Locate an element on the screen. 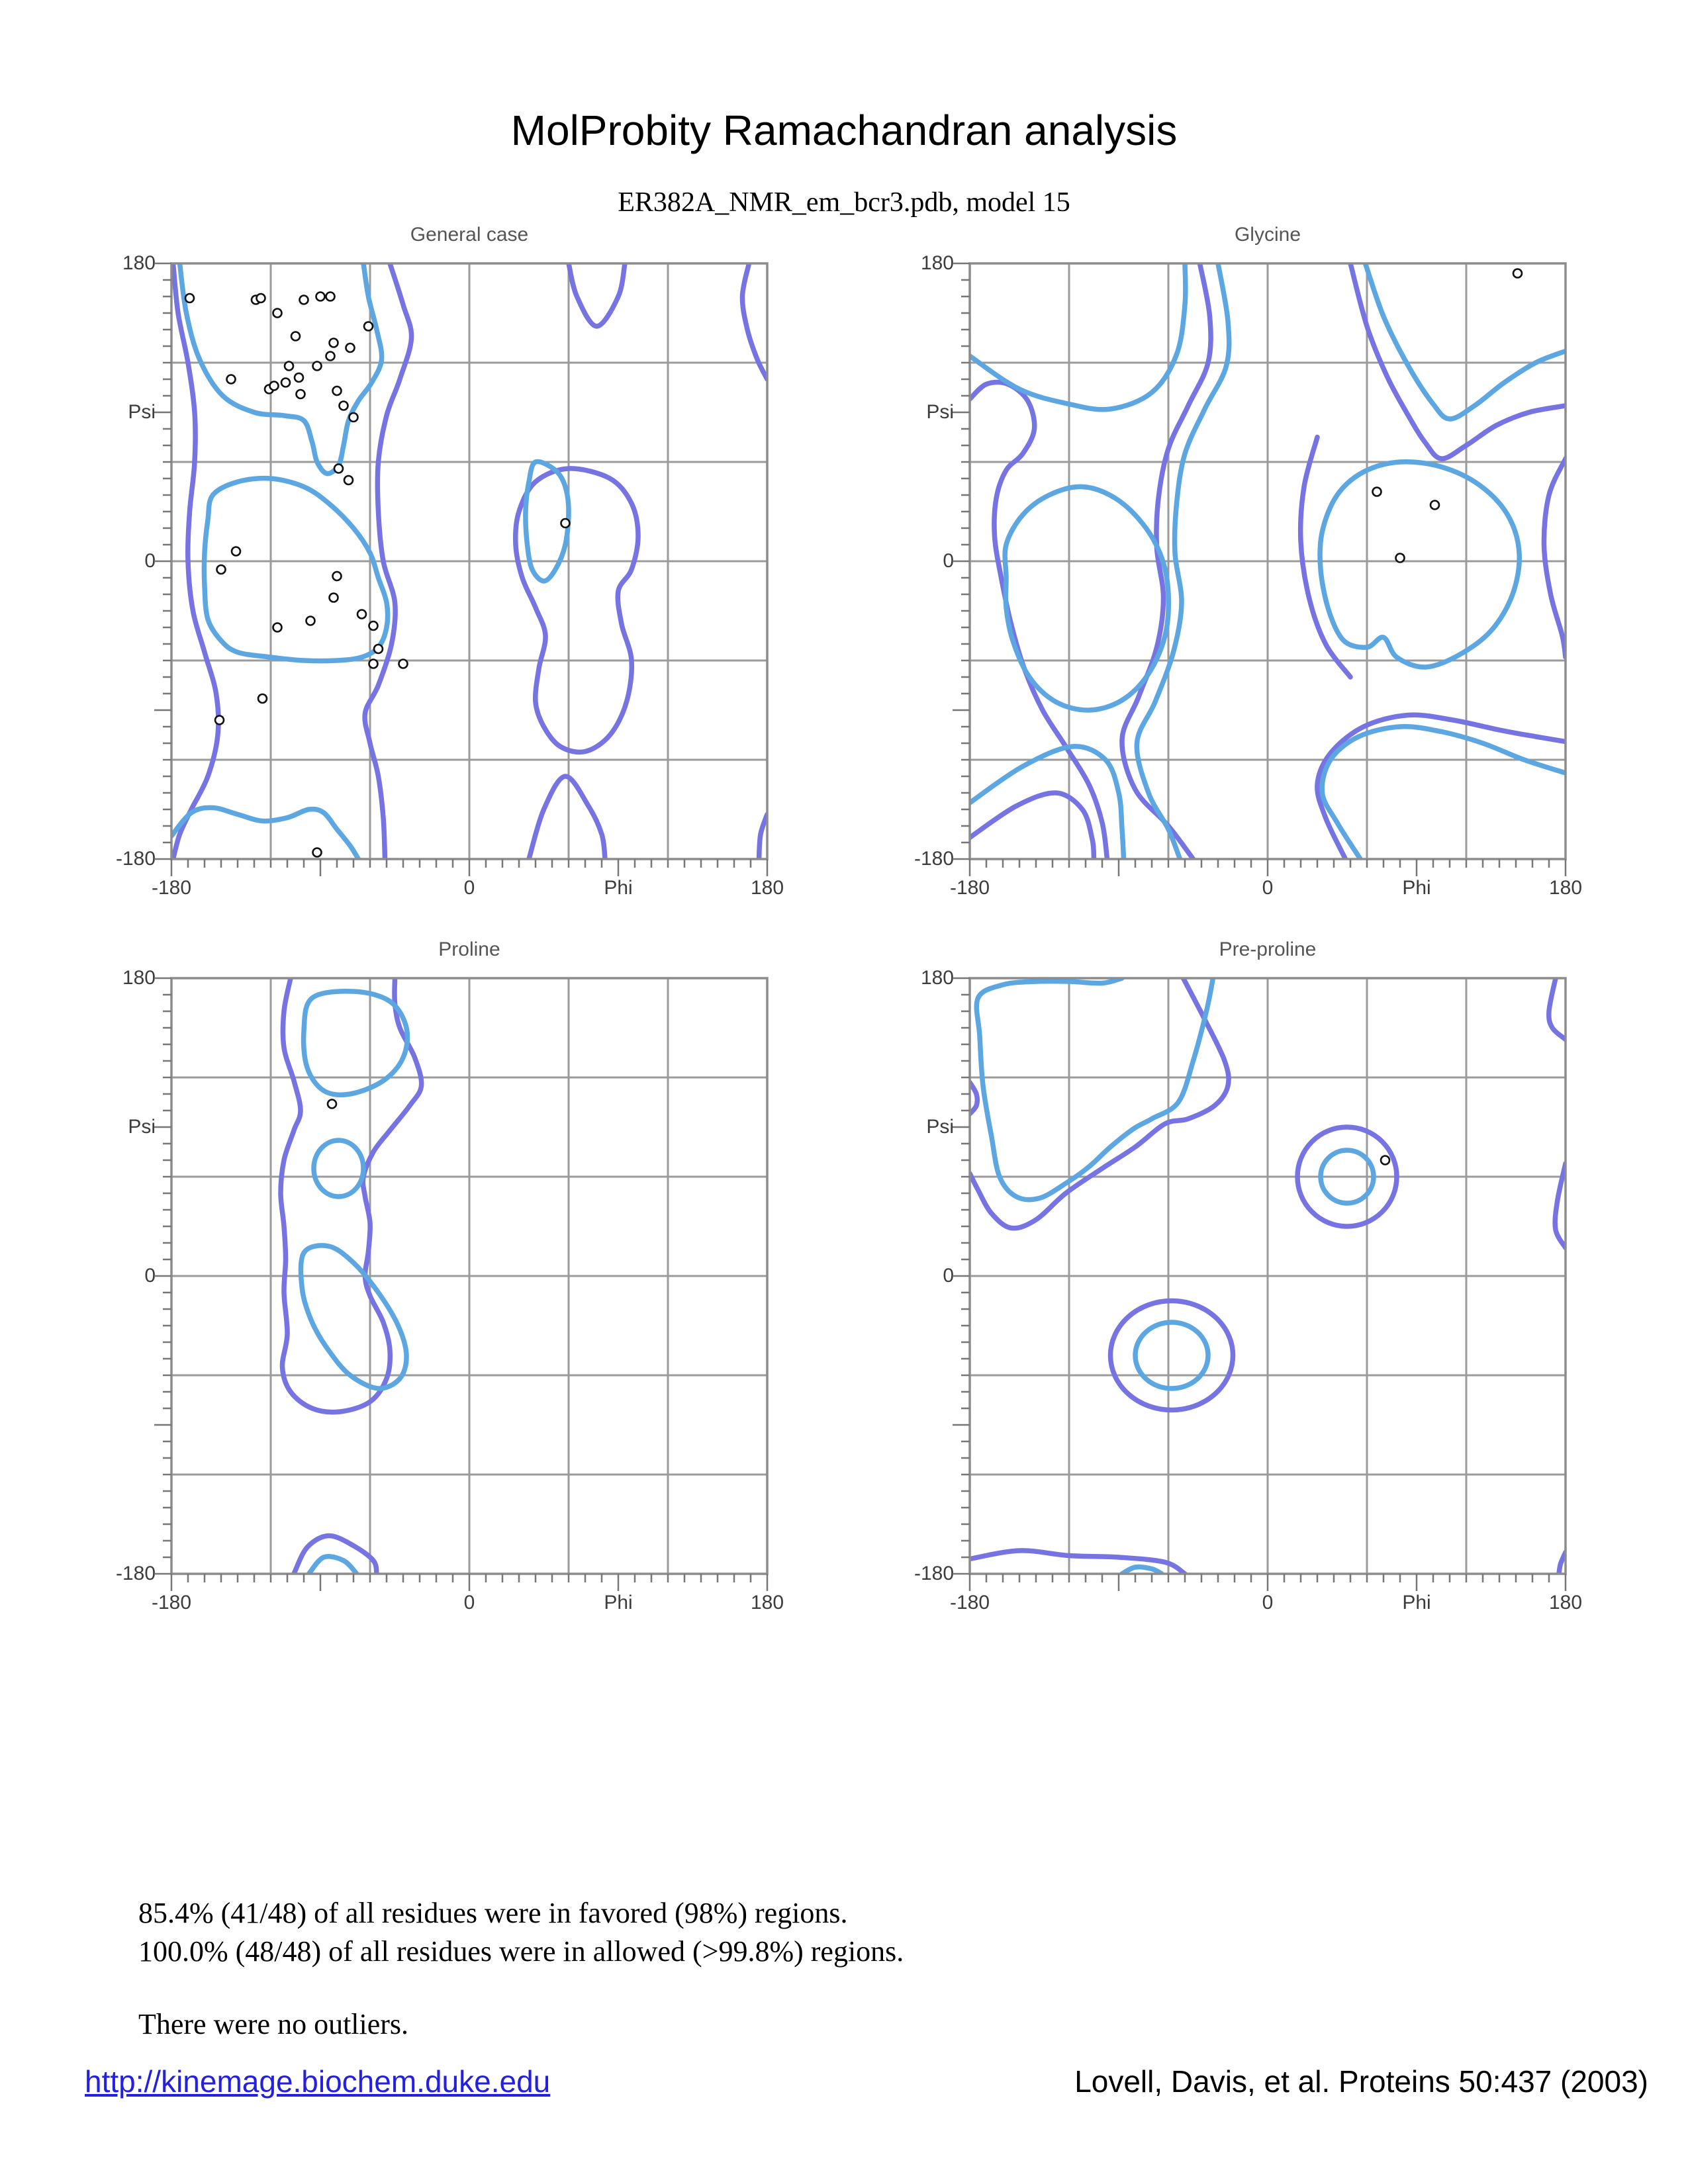 The width and height of the screenshot is (1688, 2184). model-subtitle: ER382A_NMR_em_bcr3.pdb, model 15 is located at coordinates (844, 203).